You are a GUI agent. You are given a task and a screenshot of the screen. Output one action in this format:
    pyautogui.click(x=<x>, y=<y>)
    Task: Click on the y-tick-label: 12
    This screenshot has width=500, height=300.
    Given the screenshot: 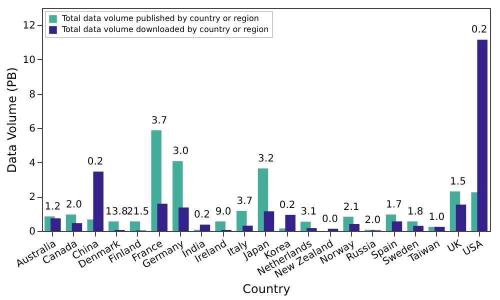 What is the action you would take?
    pyautogui.click(x=29, y=26)
    